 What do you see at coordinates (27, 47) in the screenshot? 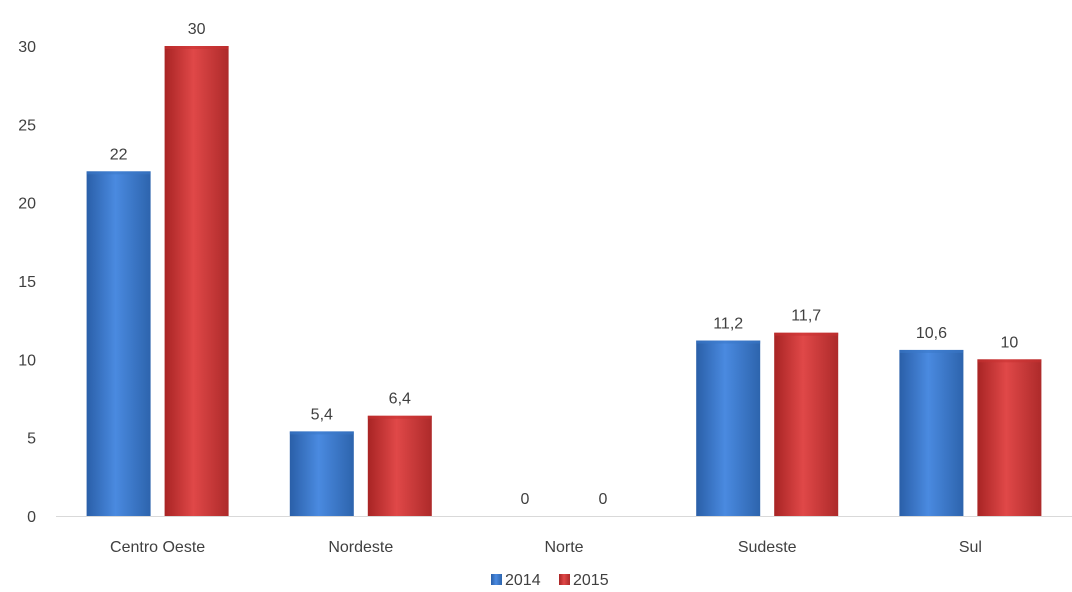
I see `y-tick-label: 30` at bounding box center [27, 47].